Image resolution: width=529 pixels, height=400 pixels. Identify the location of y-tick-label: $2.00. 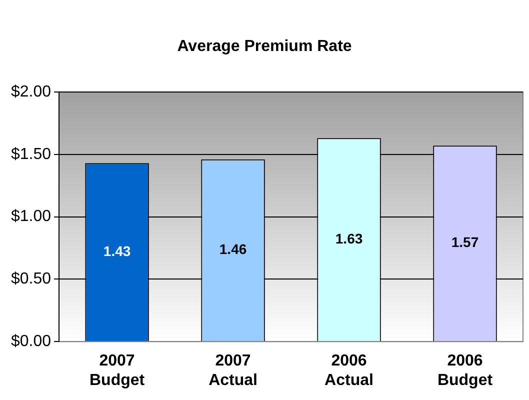
(31, 91).